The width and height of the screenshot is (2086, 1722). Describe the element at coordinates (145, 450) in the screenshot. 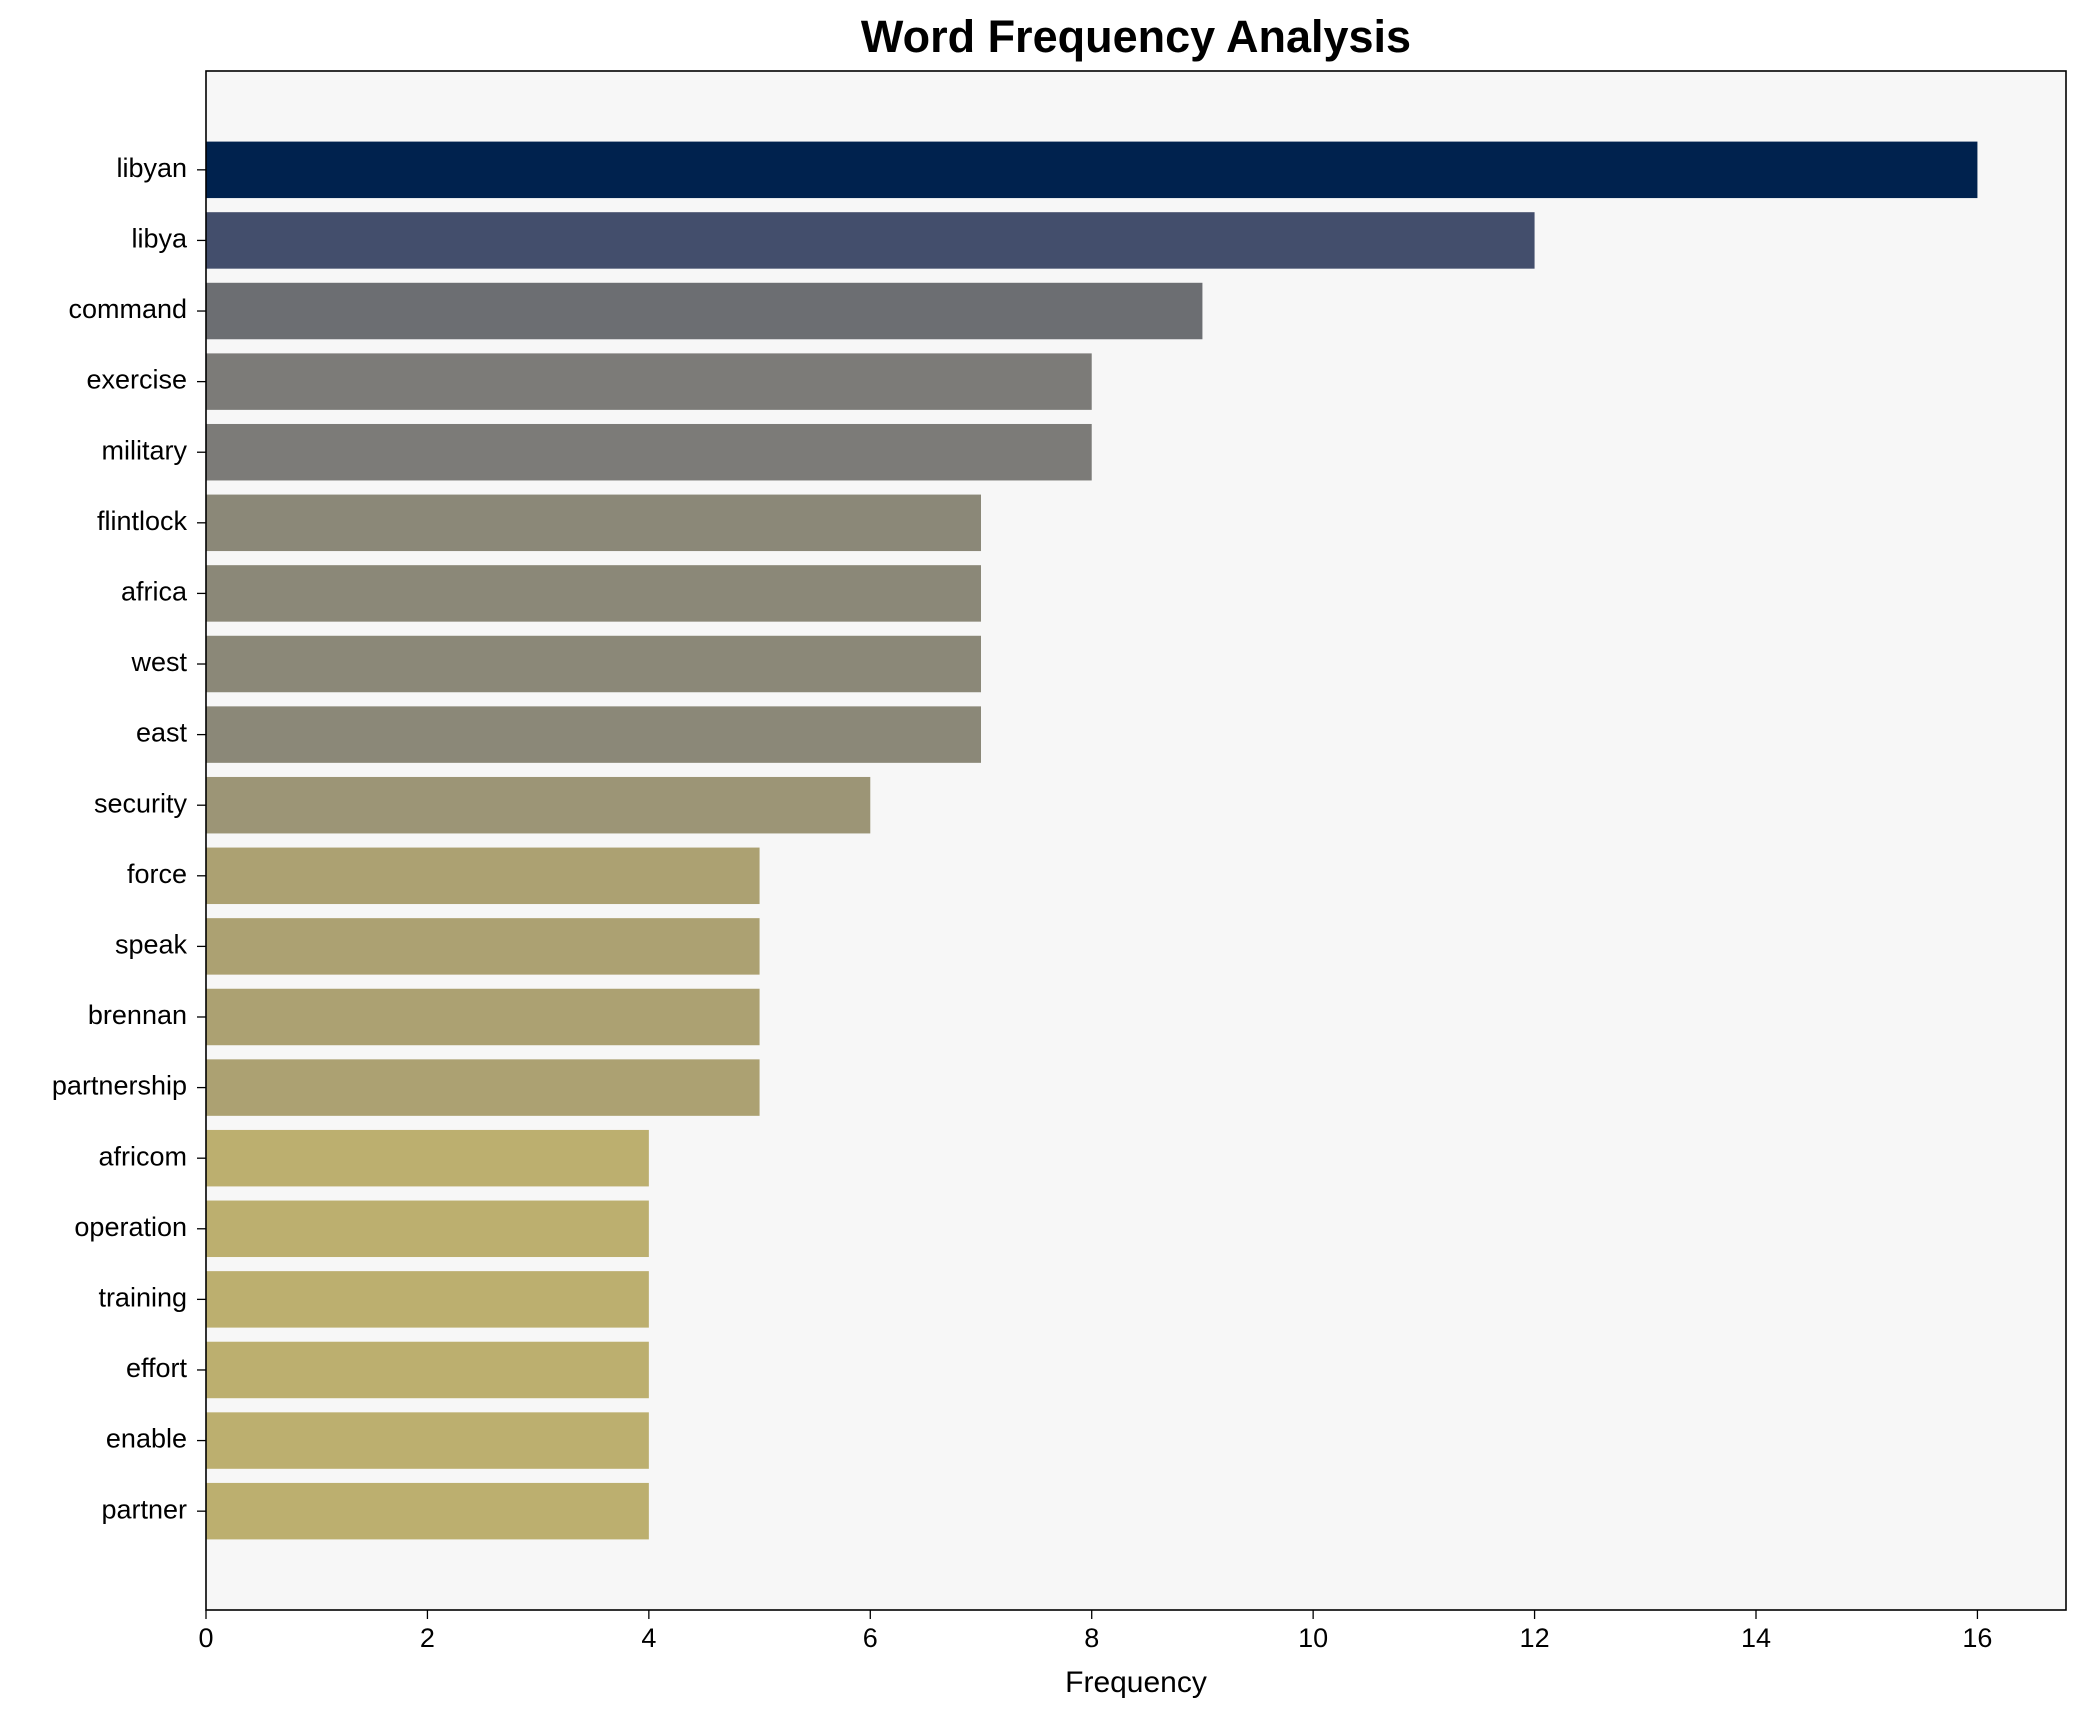

I see `y-tick-label: military` at that location.